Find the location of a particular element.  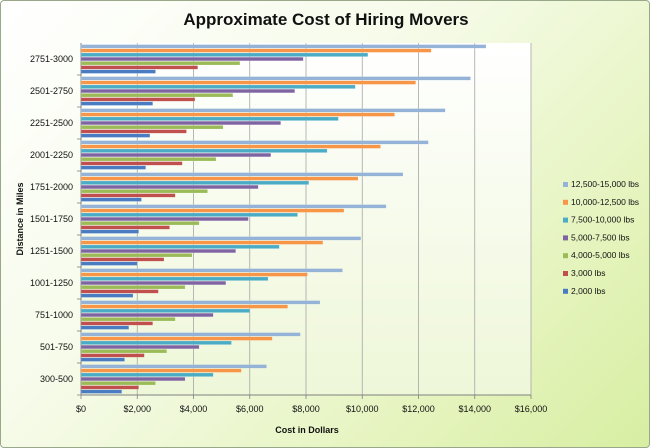

x-axis-title: Cost in Dollars is located at coordinates (307, 430).